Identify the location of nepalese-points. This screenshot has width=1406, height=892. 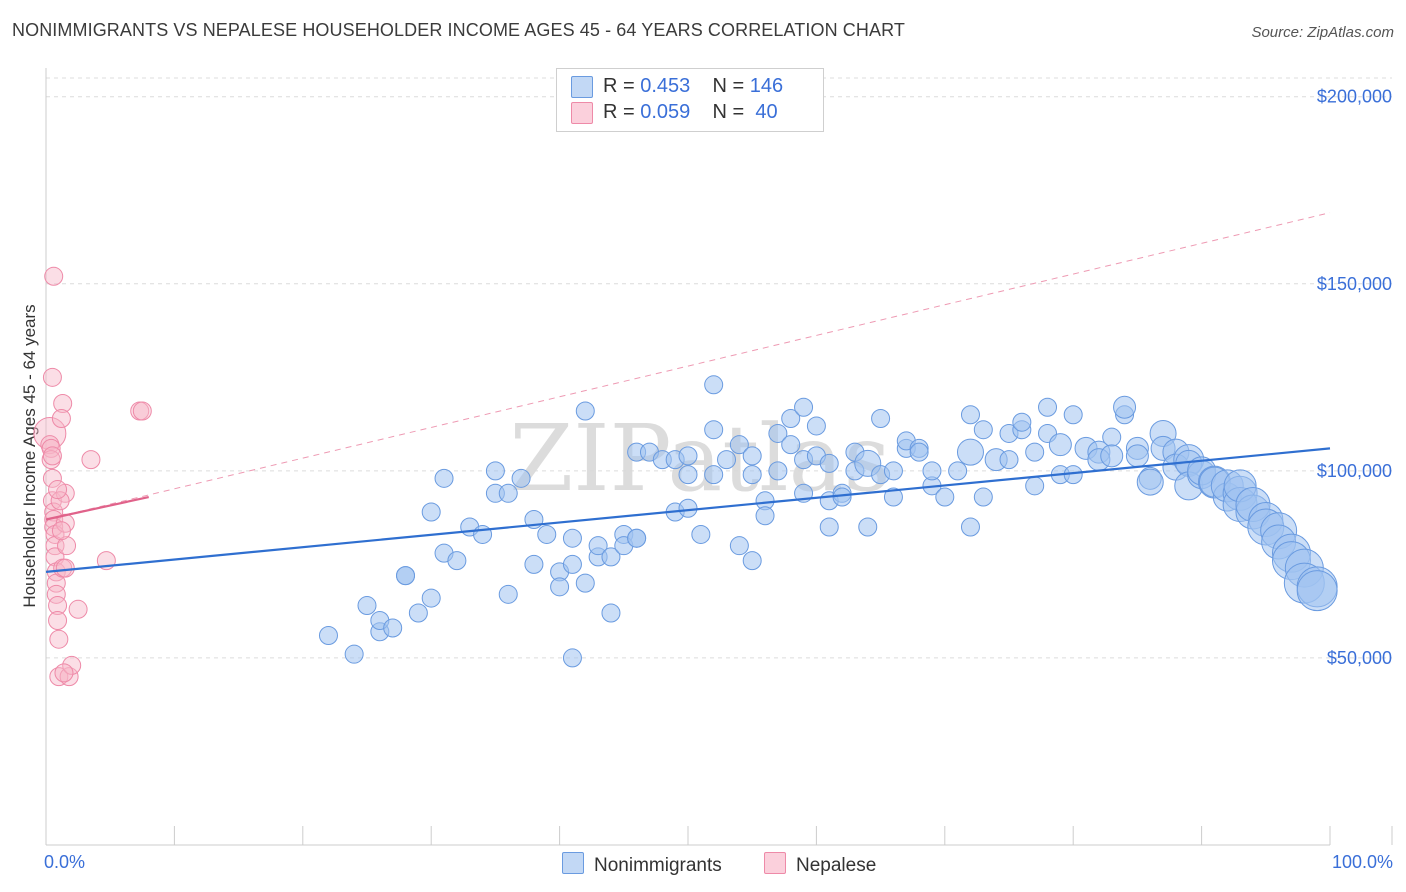
(92, 476).